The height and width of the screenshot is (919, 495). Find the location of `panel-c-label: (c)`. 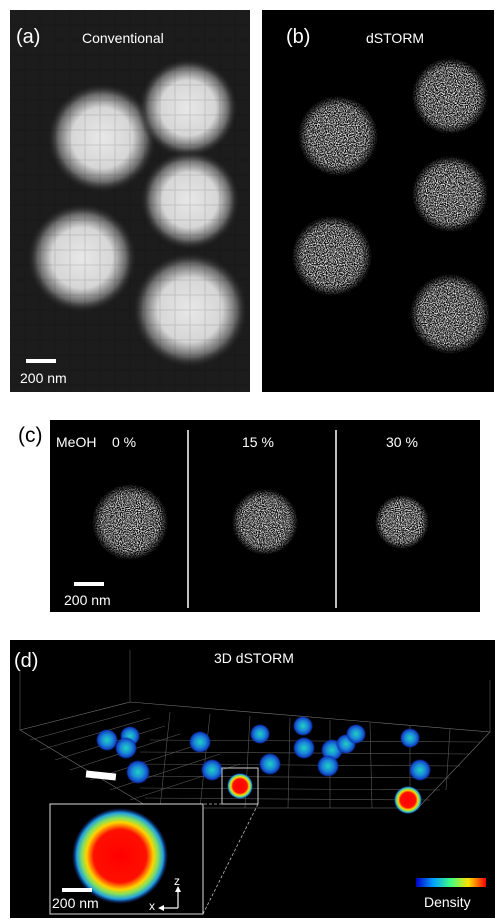

panel-c-label: (c) is located at coordinates (30, 435).